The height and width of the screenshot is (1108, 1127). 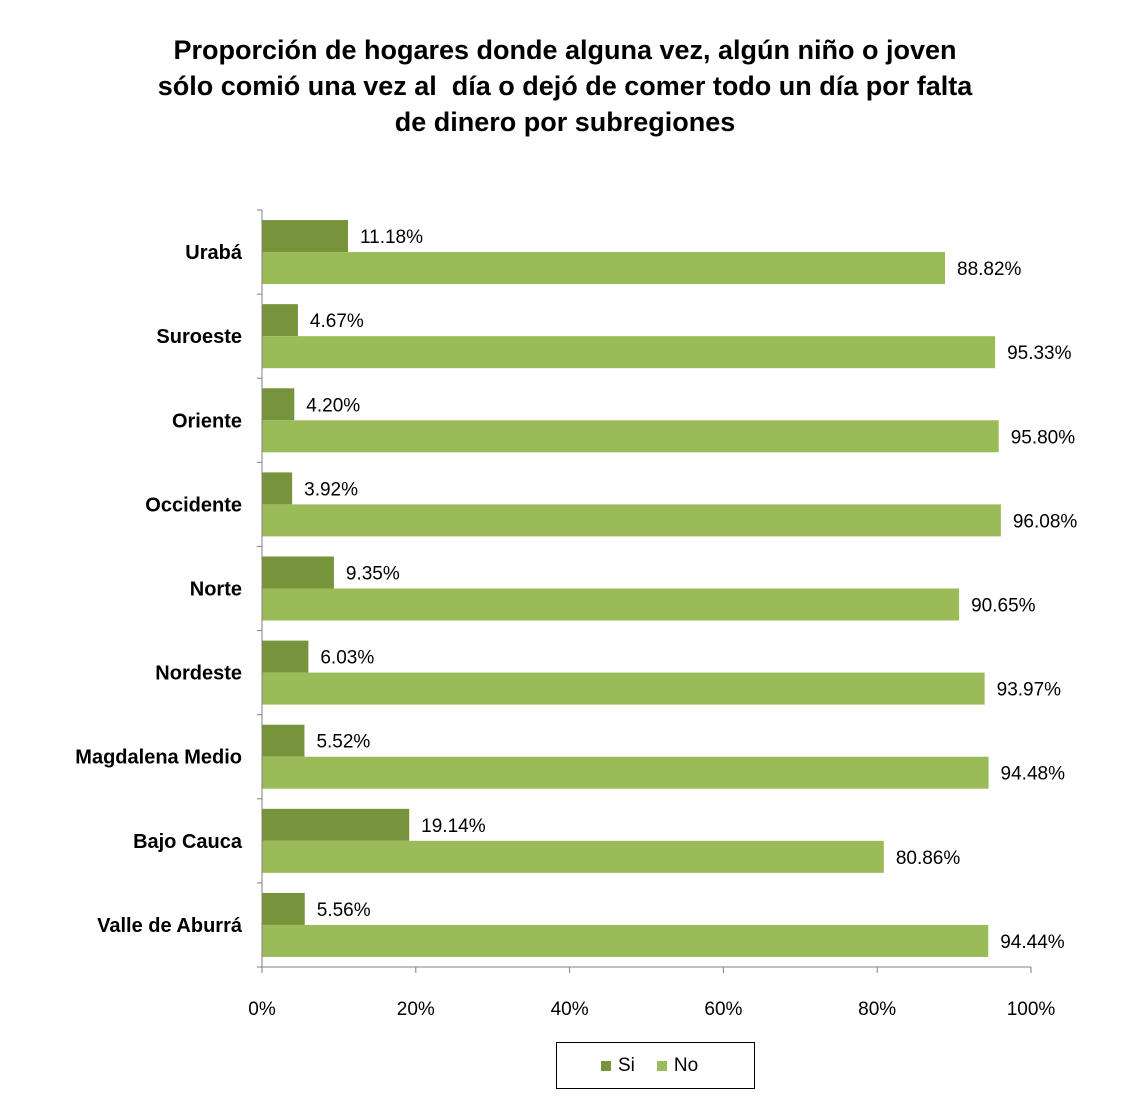 I want to click on data-label-no: 94.48%, so click(x=1033, y=774).